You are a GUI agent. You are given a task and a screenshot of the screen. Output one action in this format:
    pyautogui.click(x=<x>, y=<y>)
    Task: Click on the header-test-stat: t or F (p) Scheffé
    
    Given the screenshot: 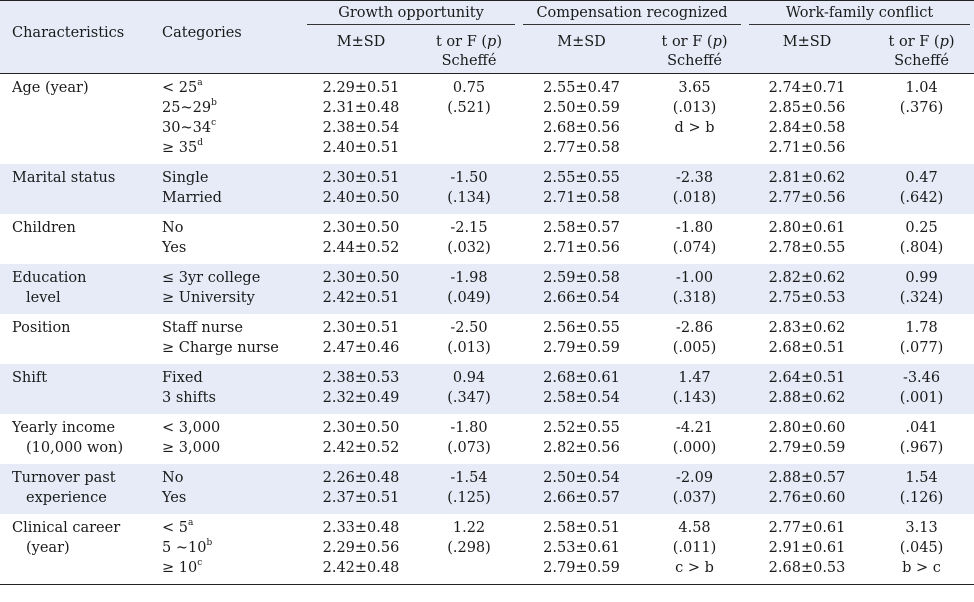 What is the action you would take?
    pyautogui.click(x=694, y=51)
    